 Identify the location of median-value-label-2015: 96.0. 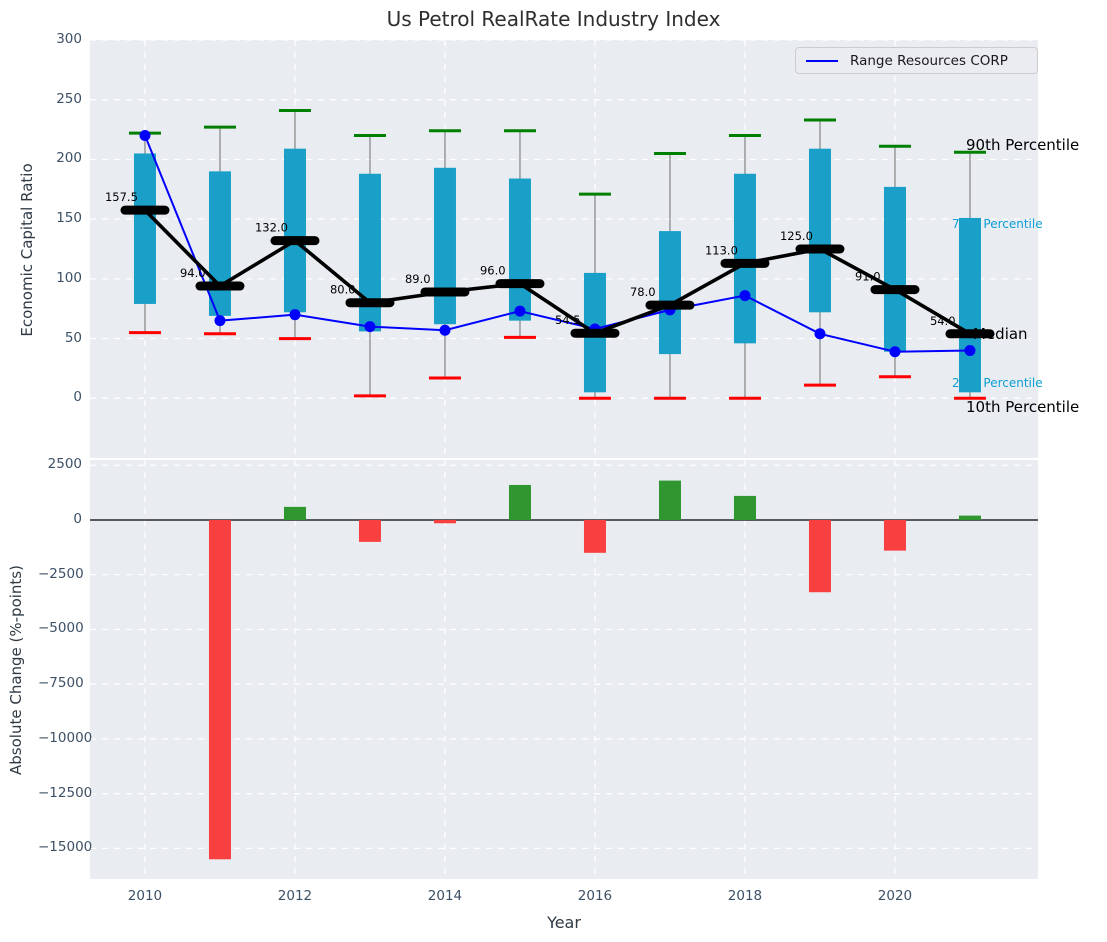
(493, 271).